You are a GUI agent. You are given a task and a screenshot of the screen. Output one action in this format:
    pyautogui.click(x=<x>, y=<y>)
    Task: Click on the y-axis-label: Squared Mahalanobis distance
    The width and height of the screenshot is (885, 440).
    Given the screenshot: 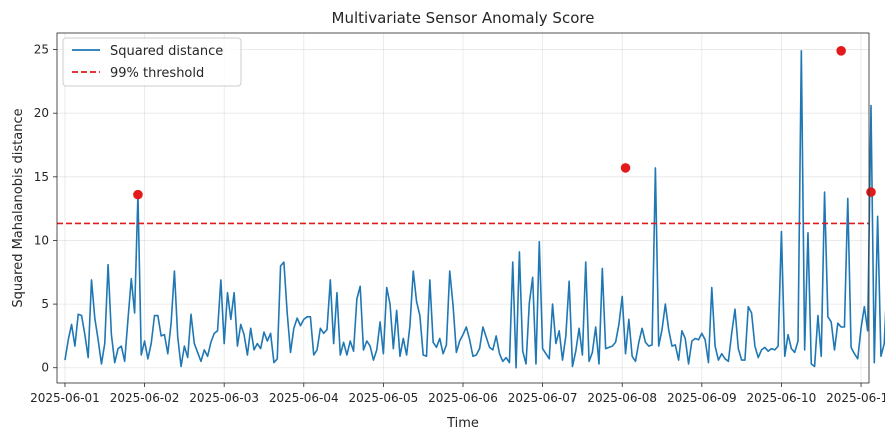 What is the action you would take?
    pyautogui.click(x=18, y=207)
    